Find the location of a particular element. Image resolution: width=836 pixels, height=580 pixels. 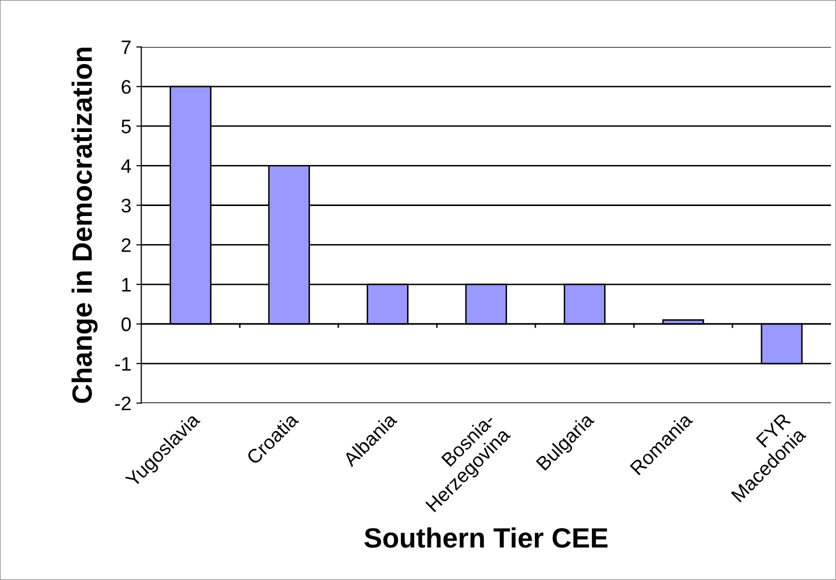

y-tick-label: 2 is located at coordinates (126, 245).